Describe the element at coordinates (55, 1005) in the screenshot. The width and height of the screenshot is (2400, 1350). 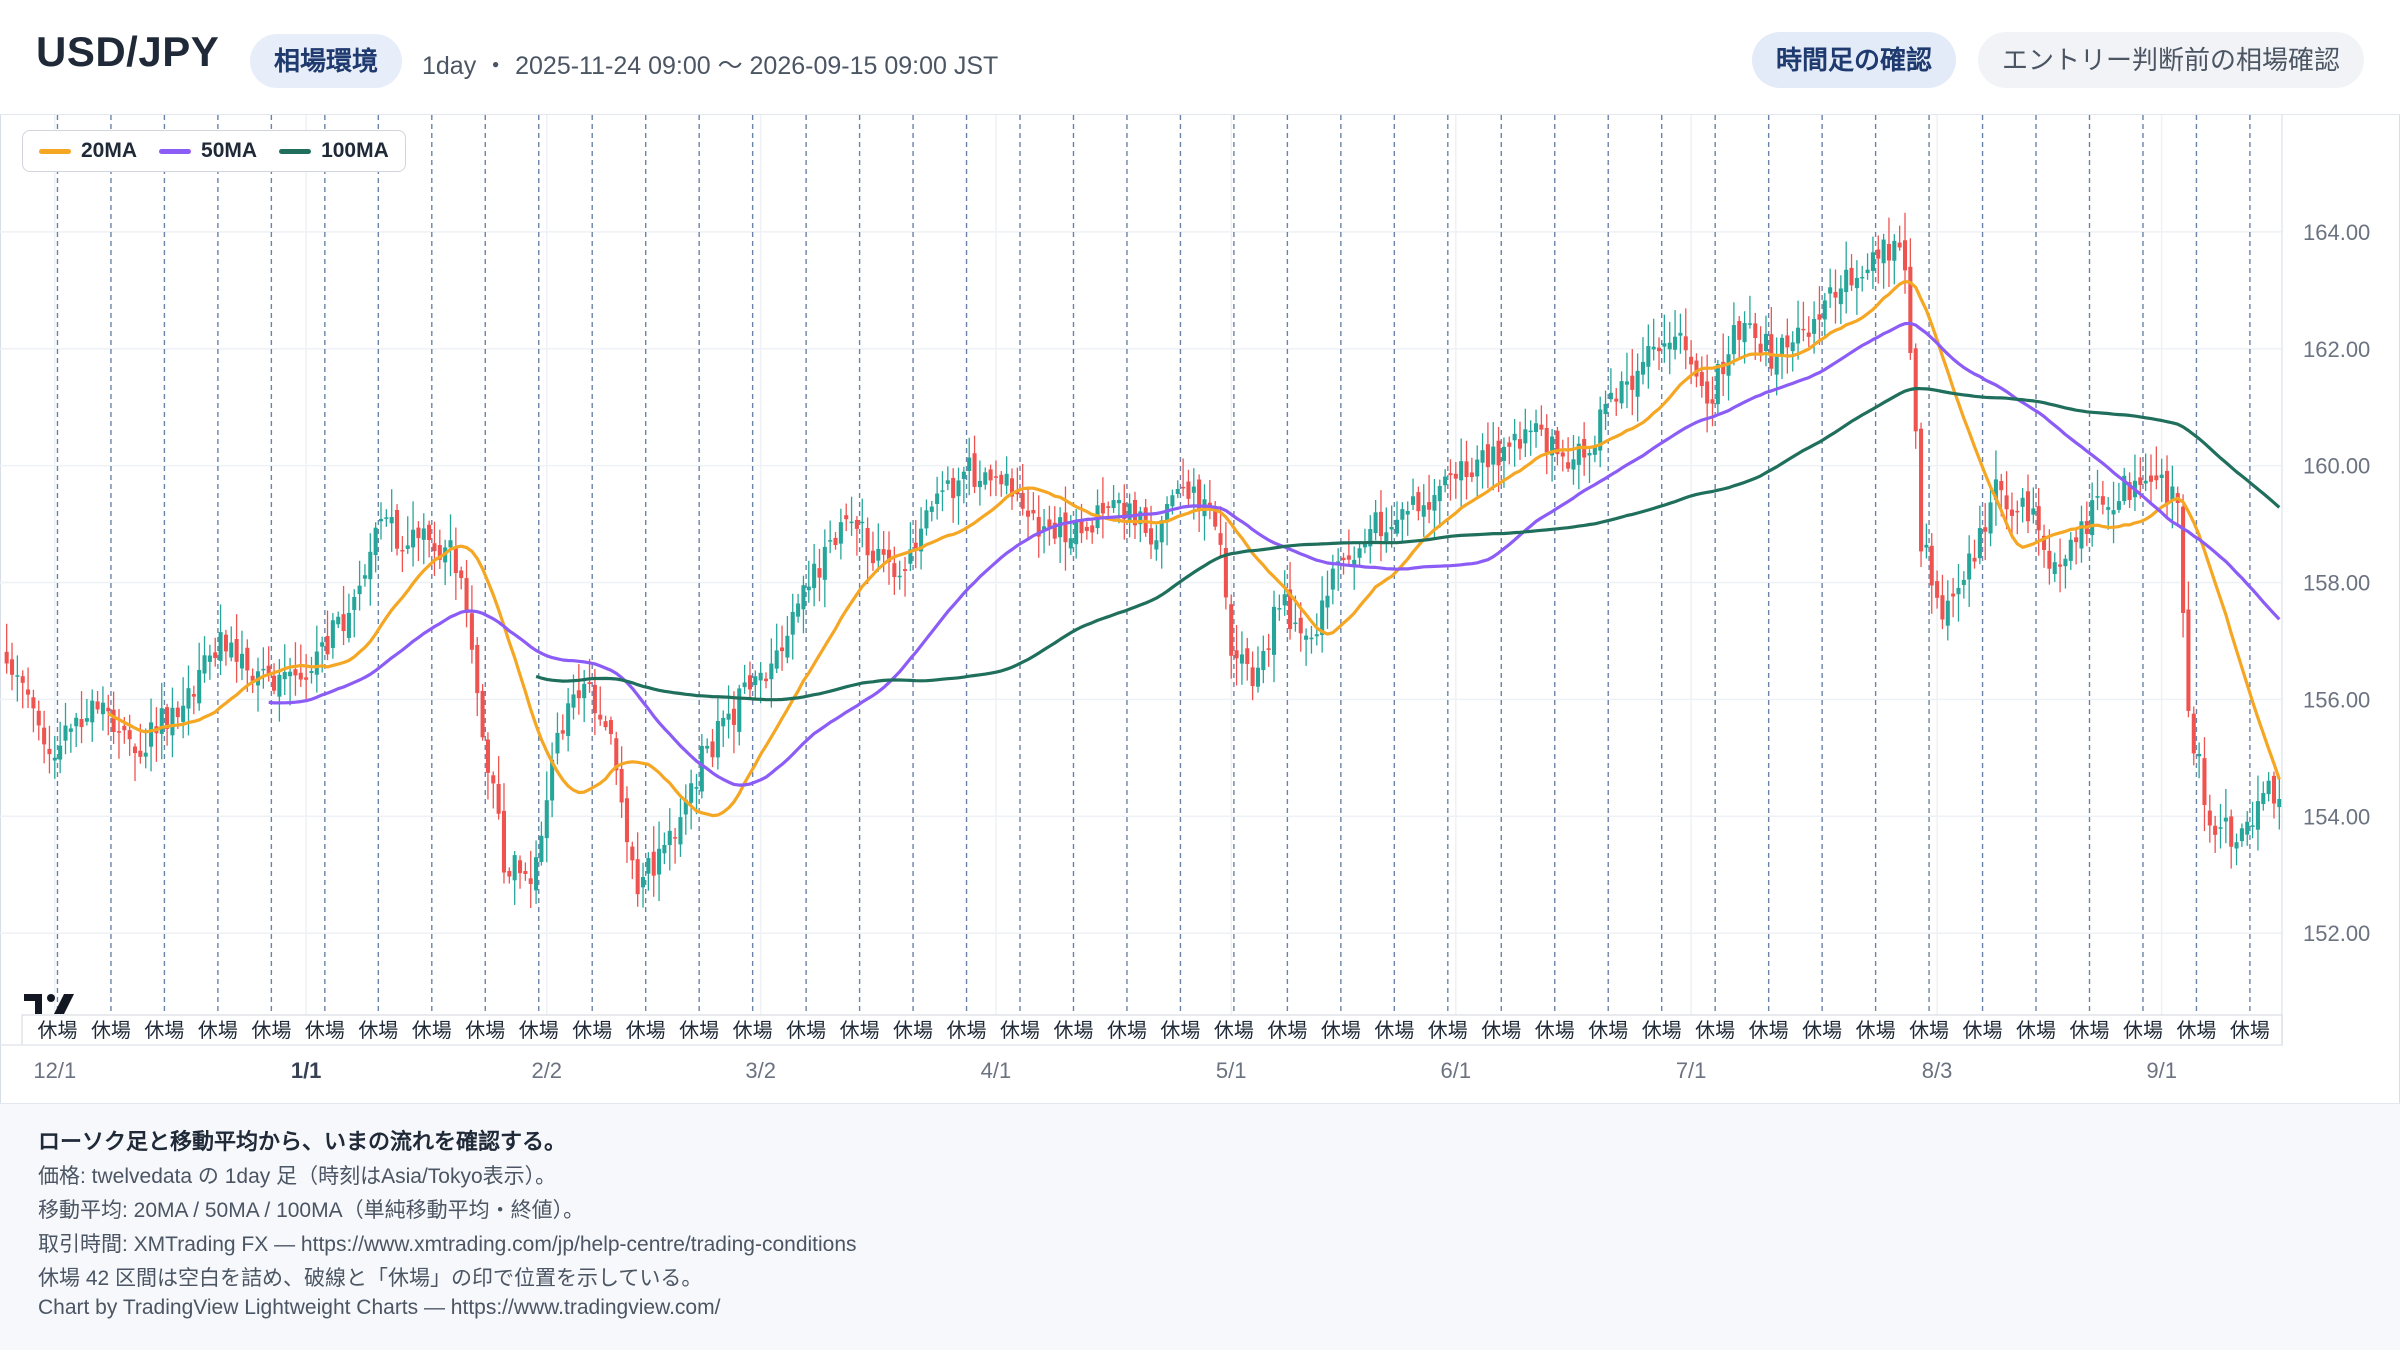
I see `tradingview-logo-icon` at that location.